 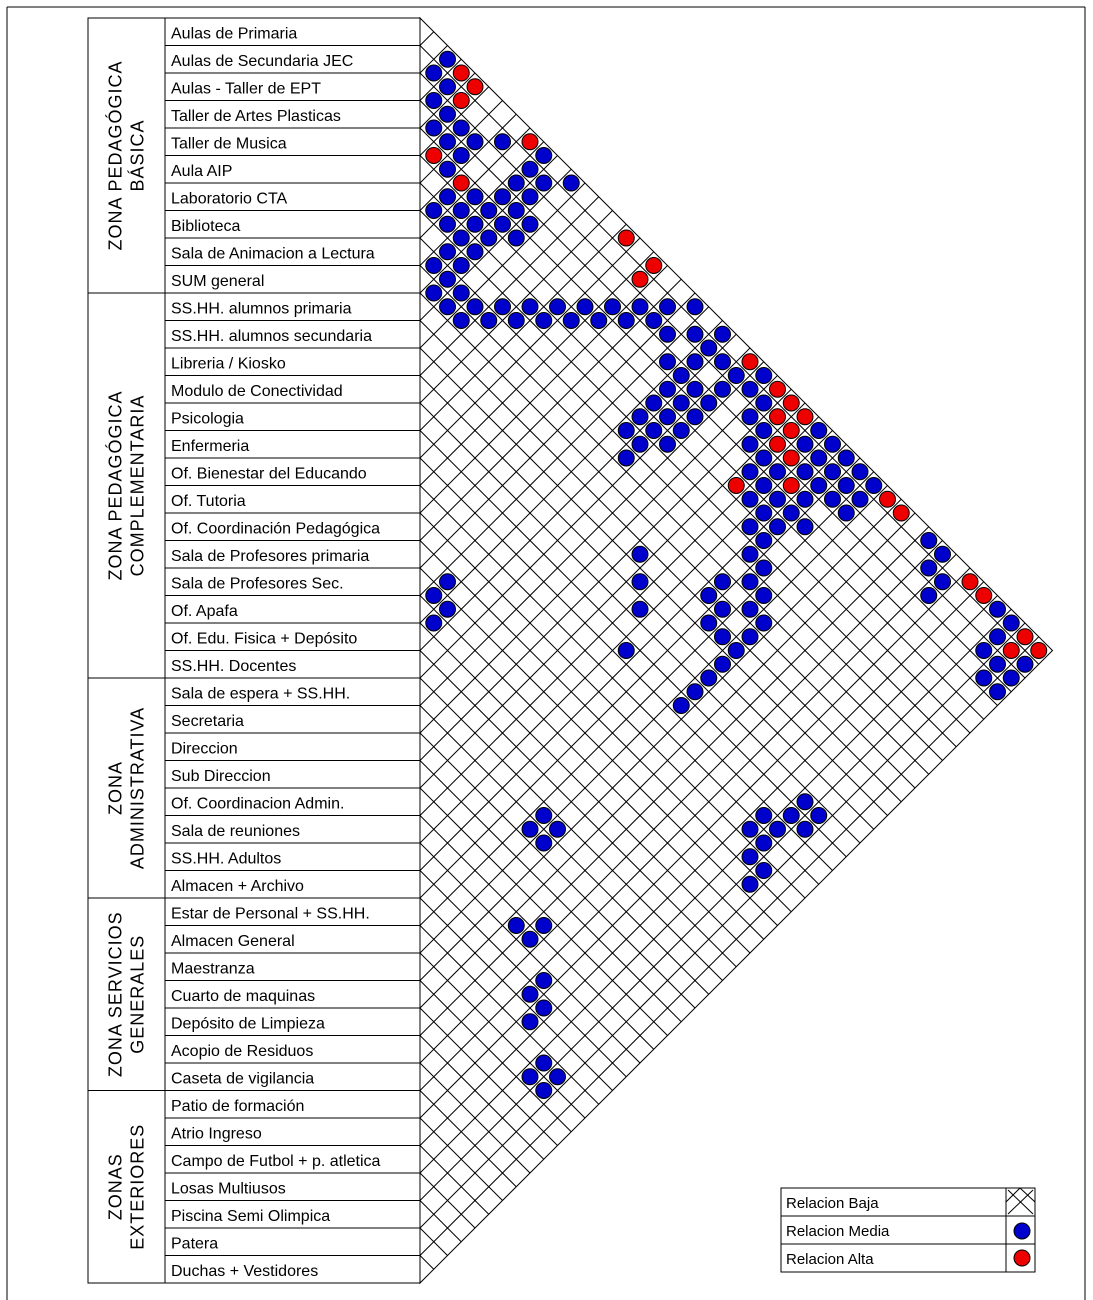 I want to click on space-name: Aulas - Taller de EPT, so click(x=246, y=89).